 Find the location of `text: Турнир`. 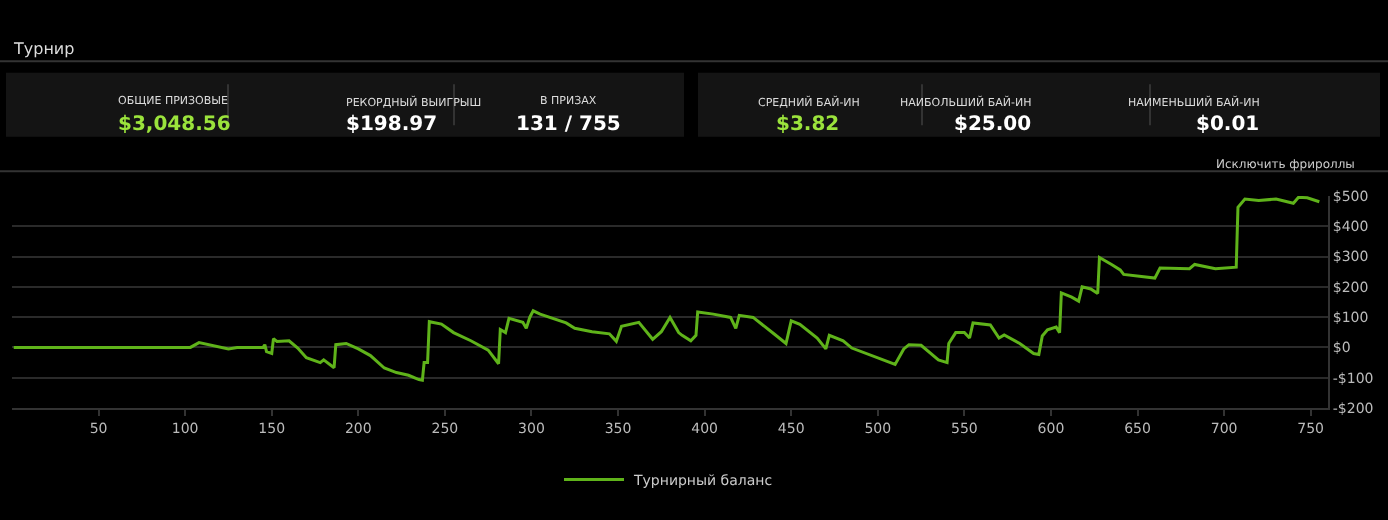

text: Турнир is located at coordinates (43, 49).